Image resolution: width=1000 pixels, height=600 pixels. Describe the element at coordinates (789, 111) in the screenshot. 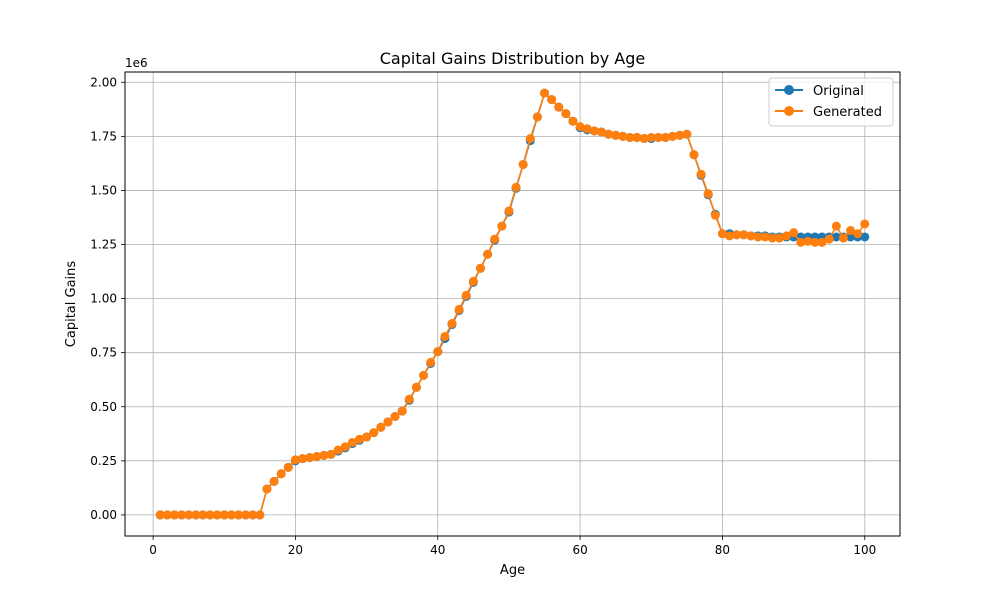

I see `legend-generated-marker` at that location.